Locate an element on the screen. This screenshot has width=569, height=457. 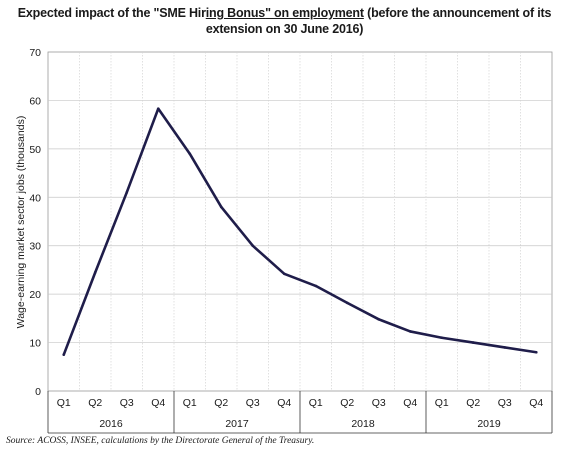
y-tick-label: 50 is located at coordinates (35, 150).